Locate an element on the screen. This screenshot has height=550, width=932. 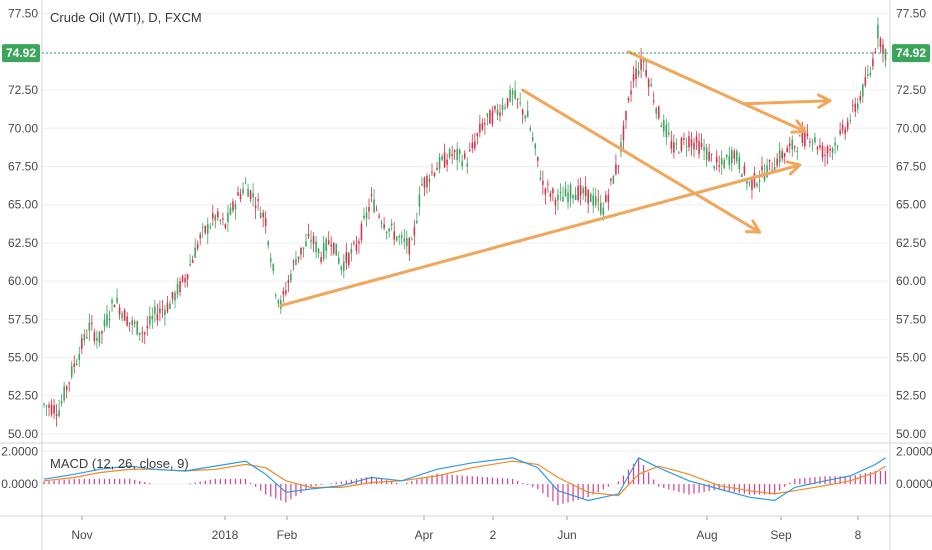
last-price-right: 74.92 is located at coordinates (911, 53).